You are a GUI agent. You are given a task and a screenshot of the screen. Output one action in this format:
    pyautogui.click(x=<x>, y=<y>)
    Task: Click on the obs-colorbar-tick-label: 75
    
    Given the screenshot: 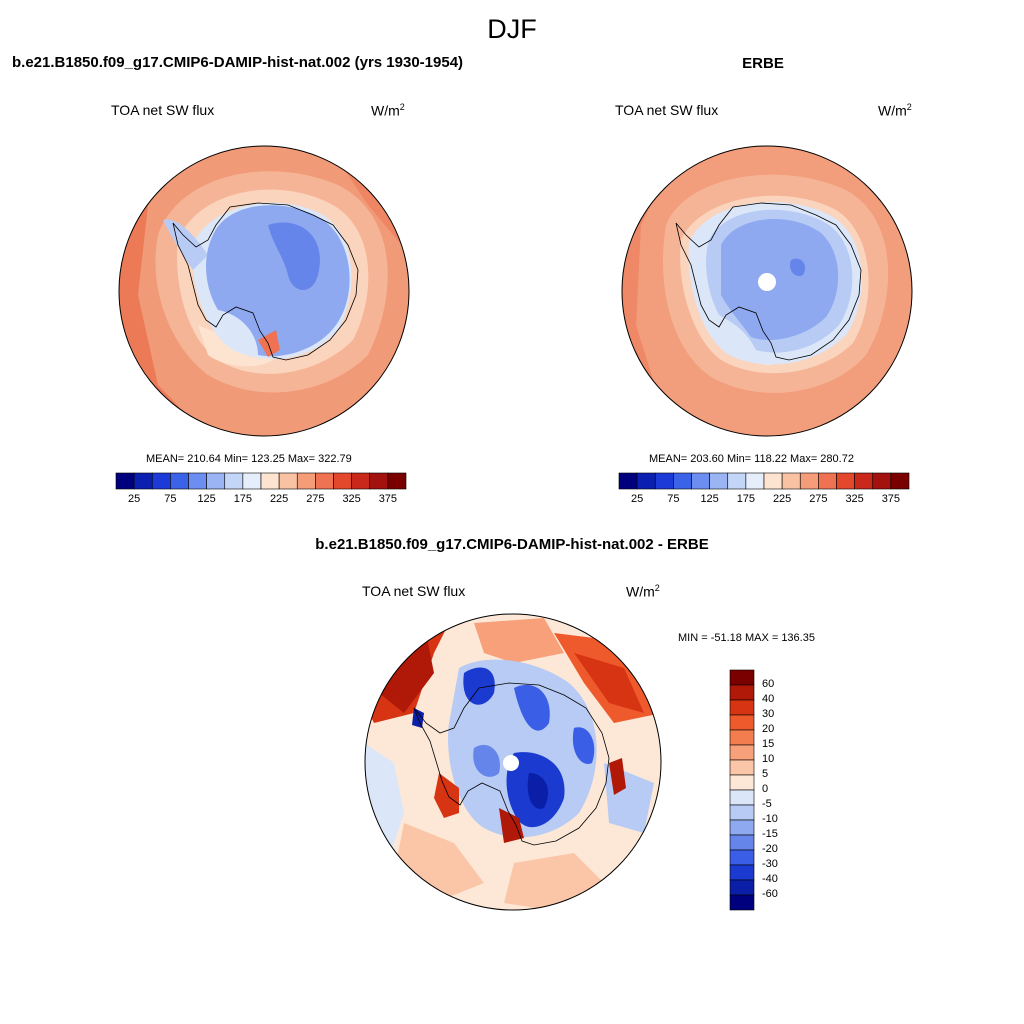 What is the action you would take?
    pyautogui.click(x=673, y=499)
    